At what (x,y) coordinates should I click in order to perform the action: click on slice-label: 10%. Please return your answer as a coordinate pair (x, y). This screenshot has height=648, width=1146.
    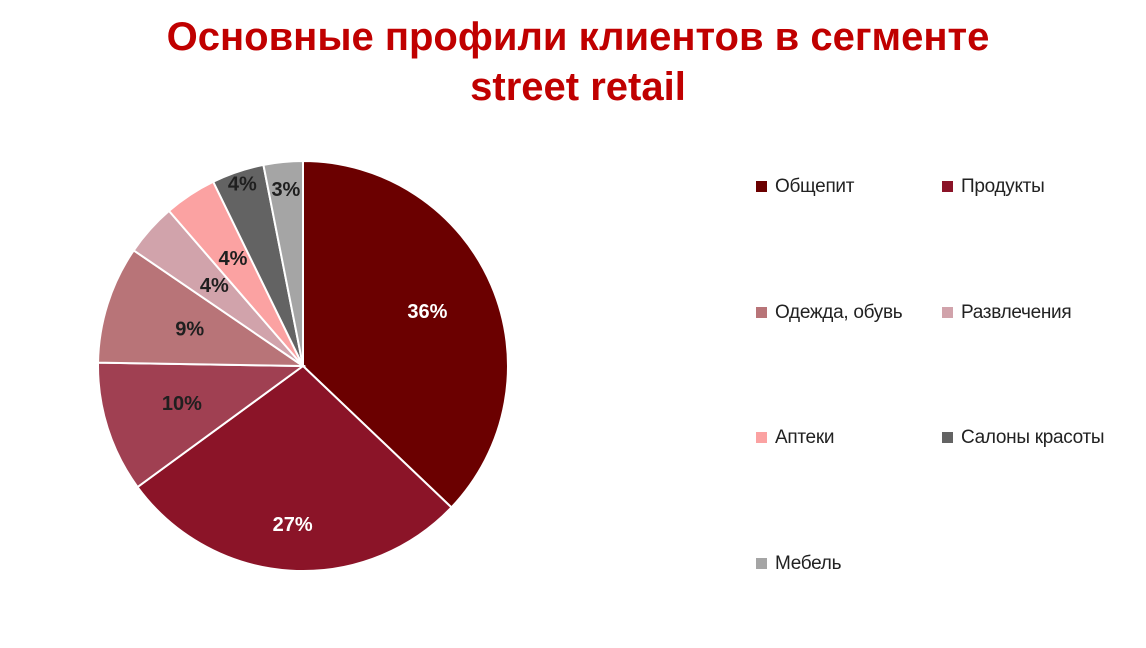
    Looking at the image, I should click on (182, 404).